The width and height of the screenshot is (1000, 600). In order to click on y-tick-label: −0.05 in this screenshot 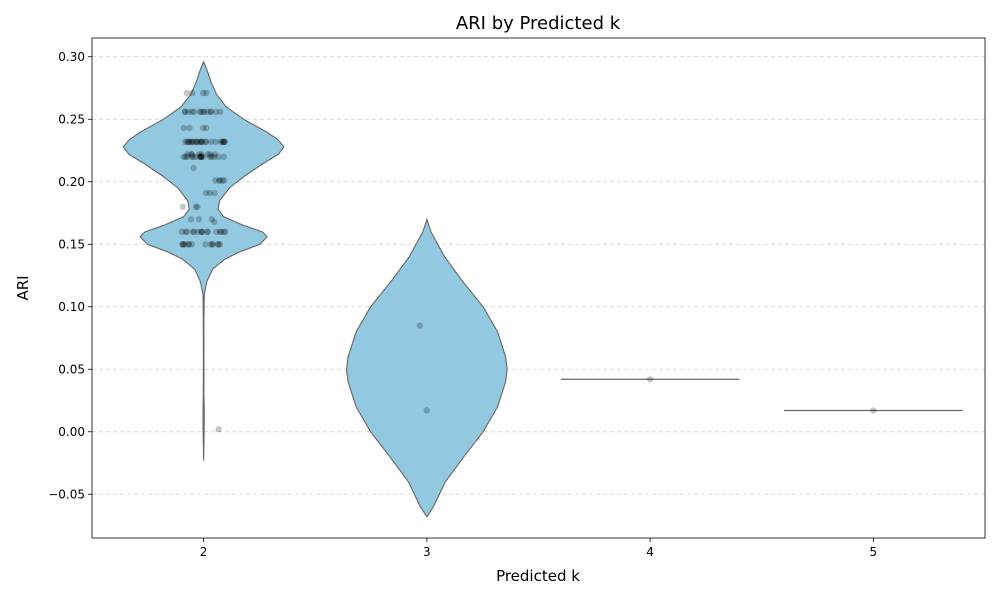, I will do `click(66, 494)`.